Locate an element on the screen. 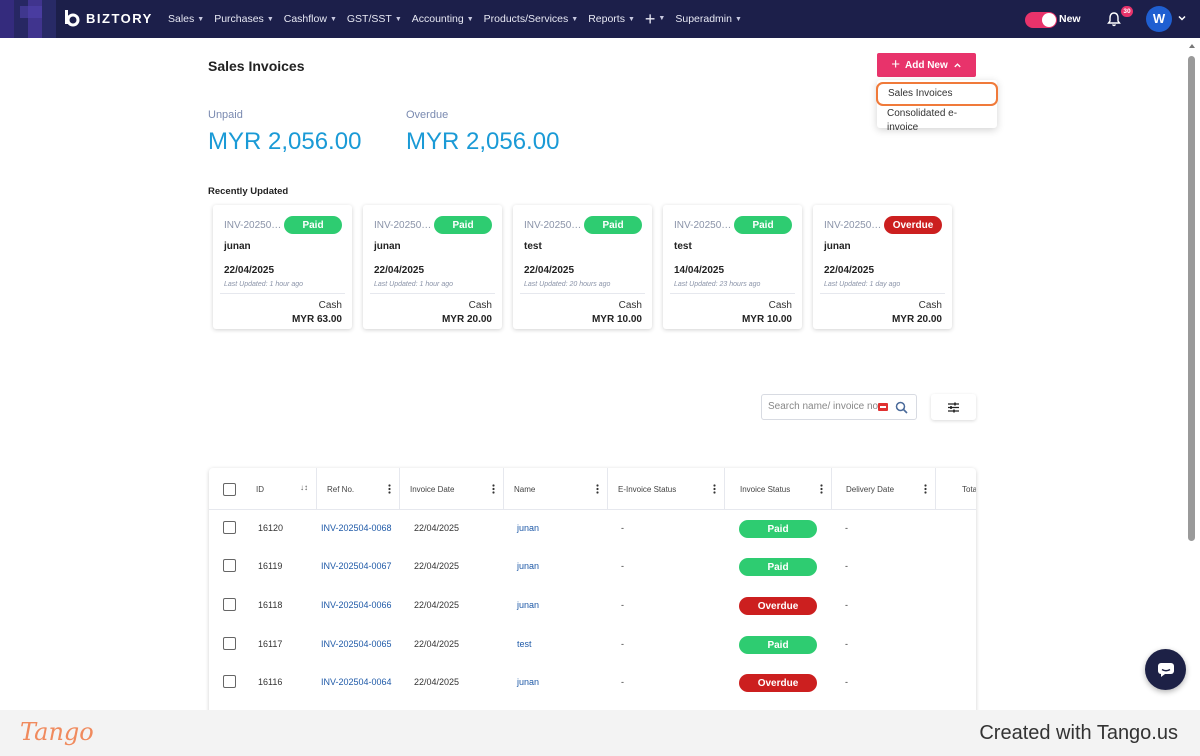 The height and width of the screenshot is (756, 1200). bell-icon is located at coordinates (1114, 19).